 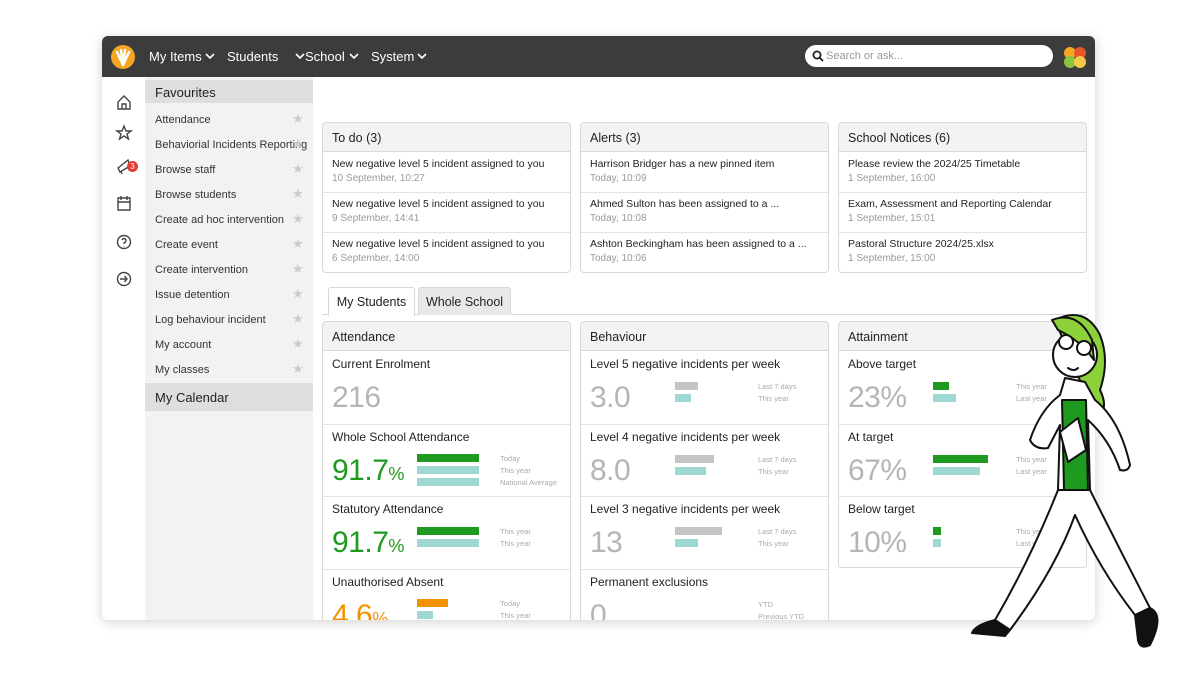 What do you see at coordinates (186, 245) in the screenshot?
I see `favourite-link: Create event` at bounding box center [186, 245].